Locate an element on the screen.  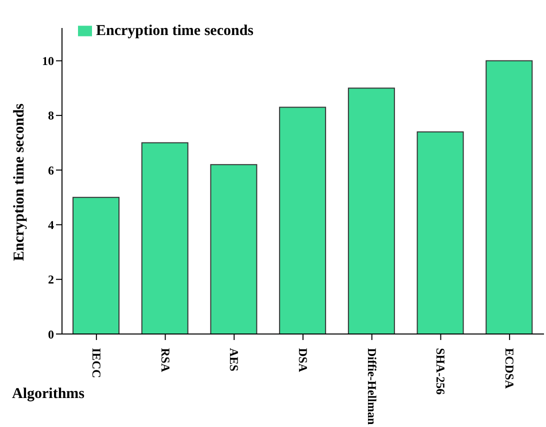
y-tick-label: 0 is located at coordinates (51, 334).